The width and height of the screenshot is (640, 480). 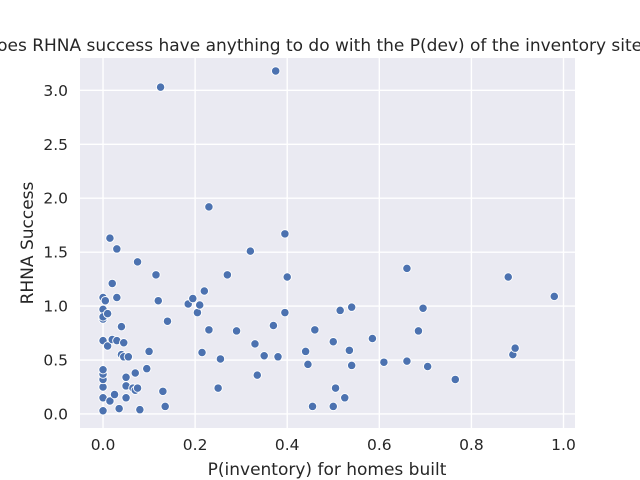 I want to click on x-tick-label: 1.0, so click(x=563, y=445).